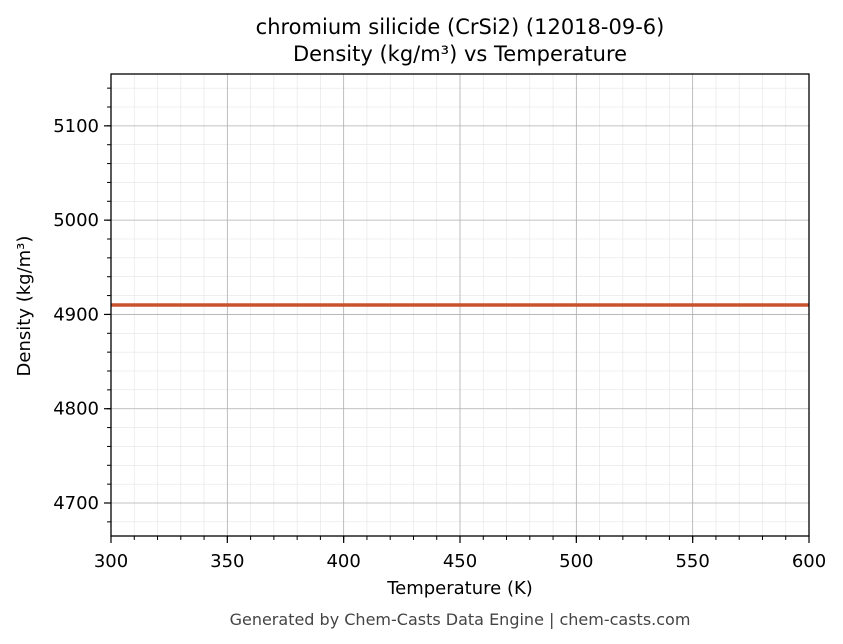 The image size is (843, 644). I want to click on chart-title-line2: Density (kg/m³) vs Temperature, so click(460, 54).